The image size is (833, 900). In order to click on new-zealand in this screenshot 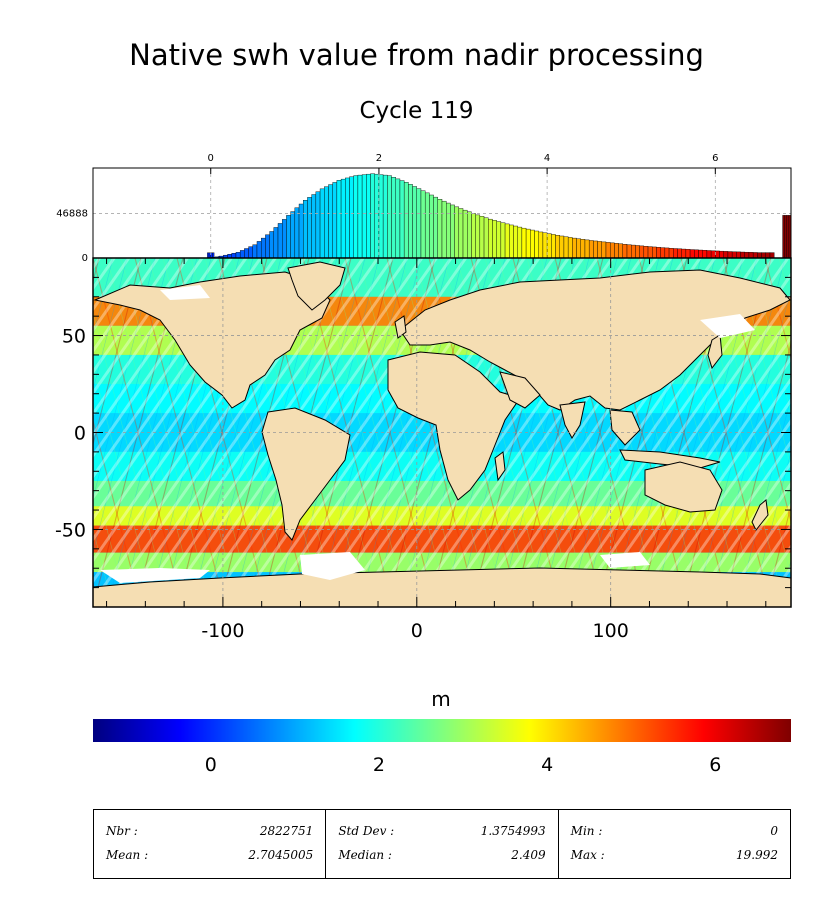, I will do `click(760, 515)`.